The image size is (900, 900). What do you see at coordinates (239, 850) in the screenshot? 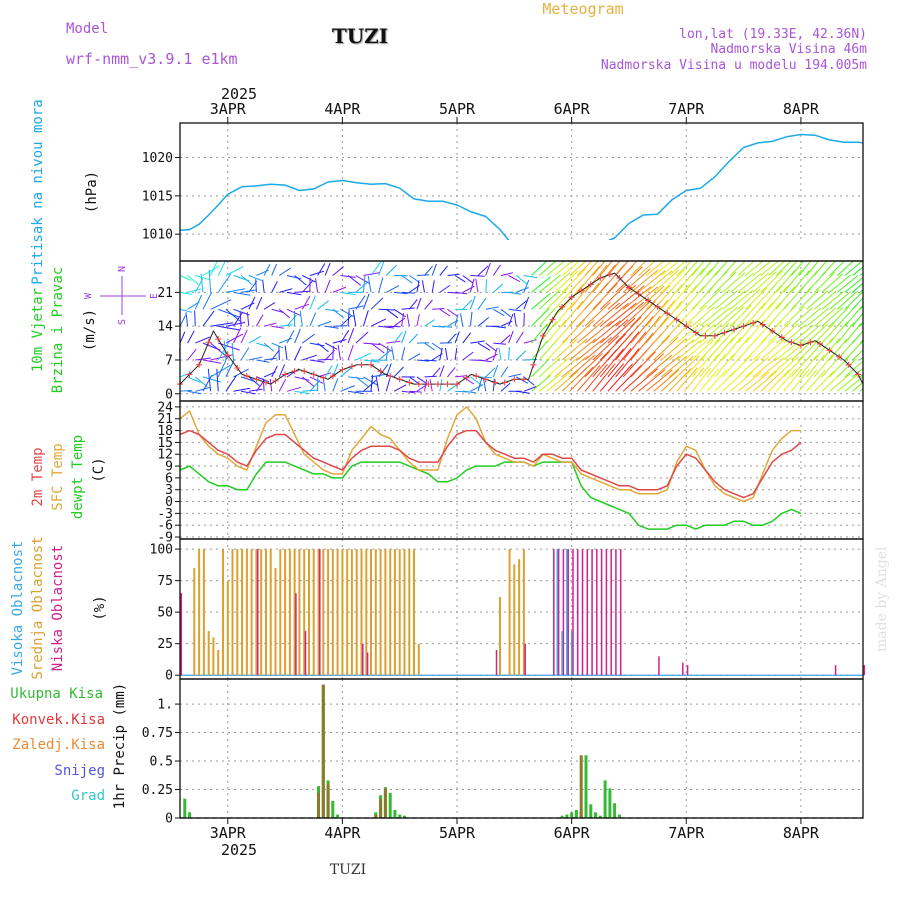
I see `year-bottom-label: 2025` at bounding box center [239, 850].